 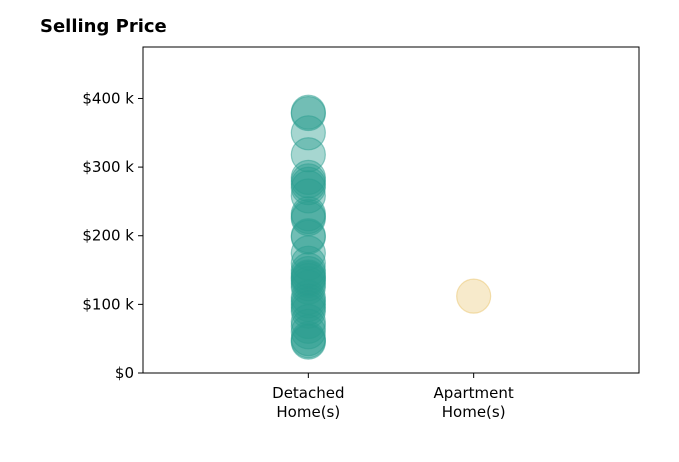 I want to click on y-tick-label: $400 k, so click(x=108, y=98).